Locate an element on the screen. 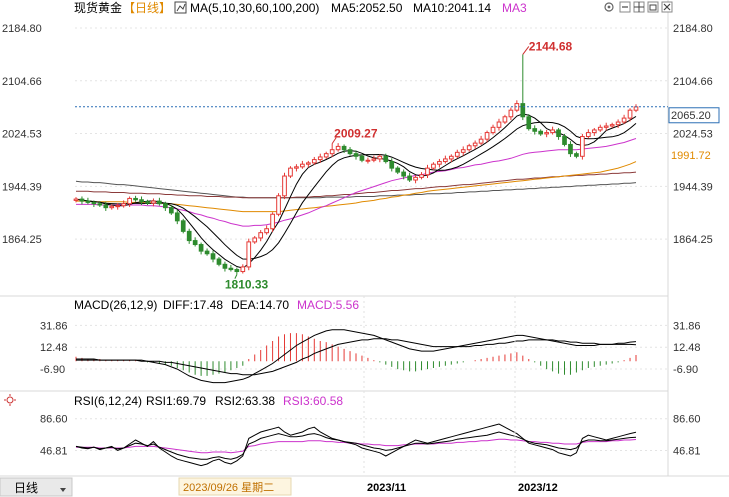  macd-y-tick-label-right: 31.86 is located at coordinates (687, 326).